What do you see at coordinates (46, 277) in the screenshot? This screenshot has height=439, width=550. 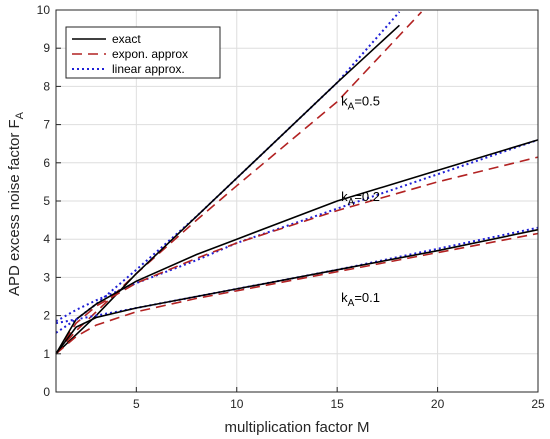 I see `y-tick-label: 3` at bounding box center [46, 277].